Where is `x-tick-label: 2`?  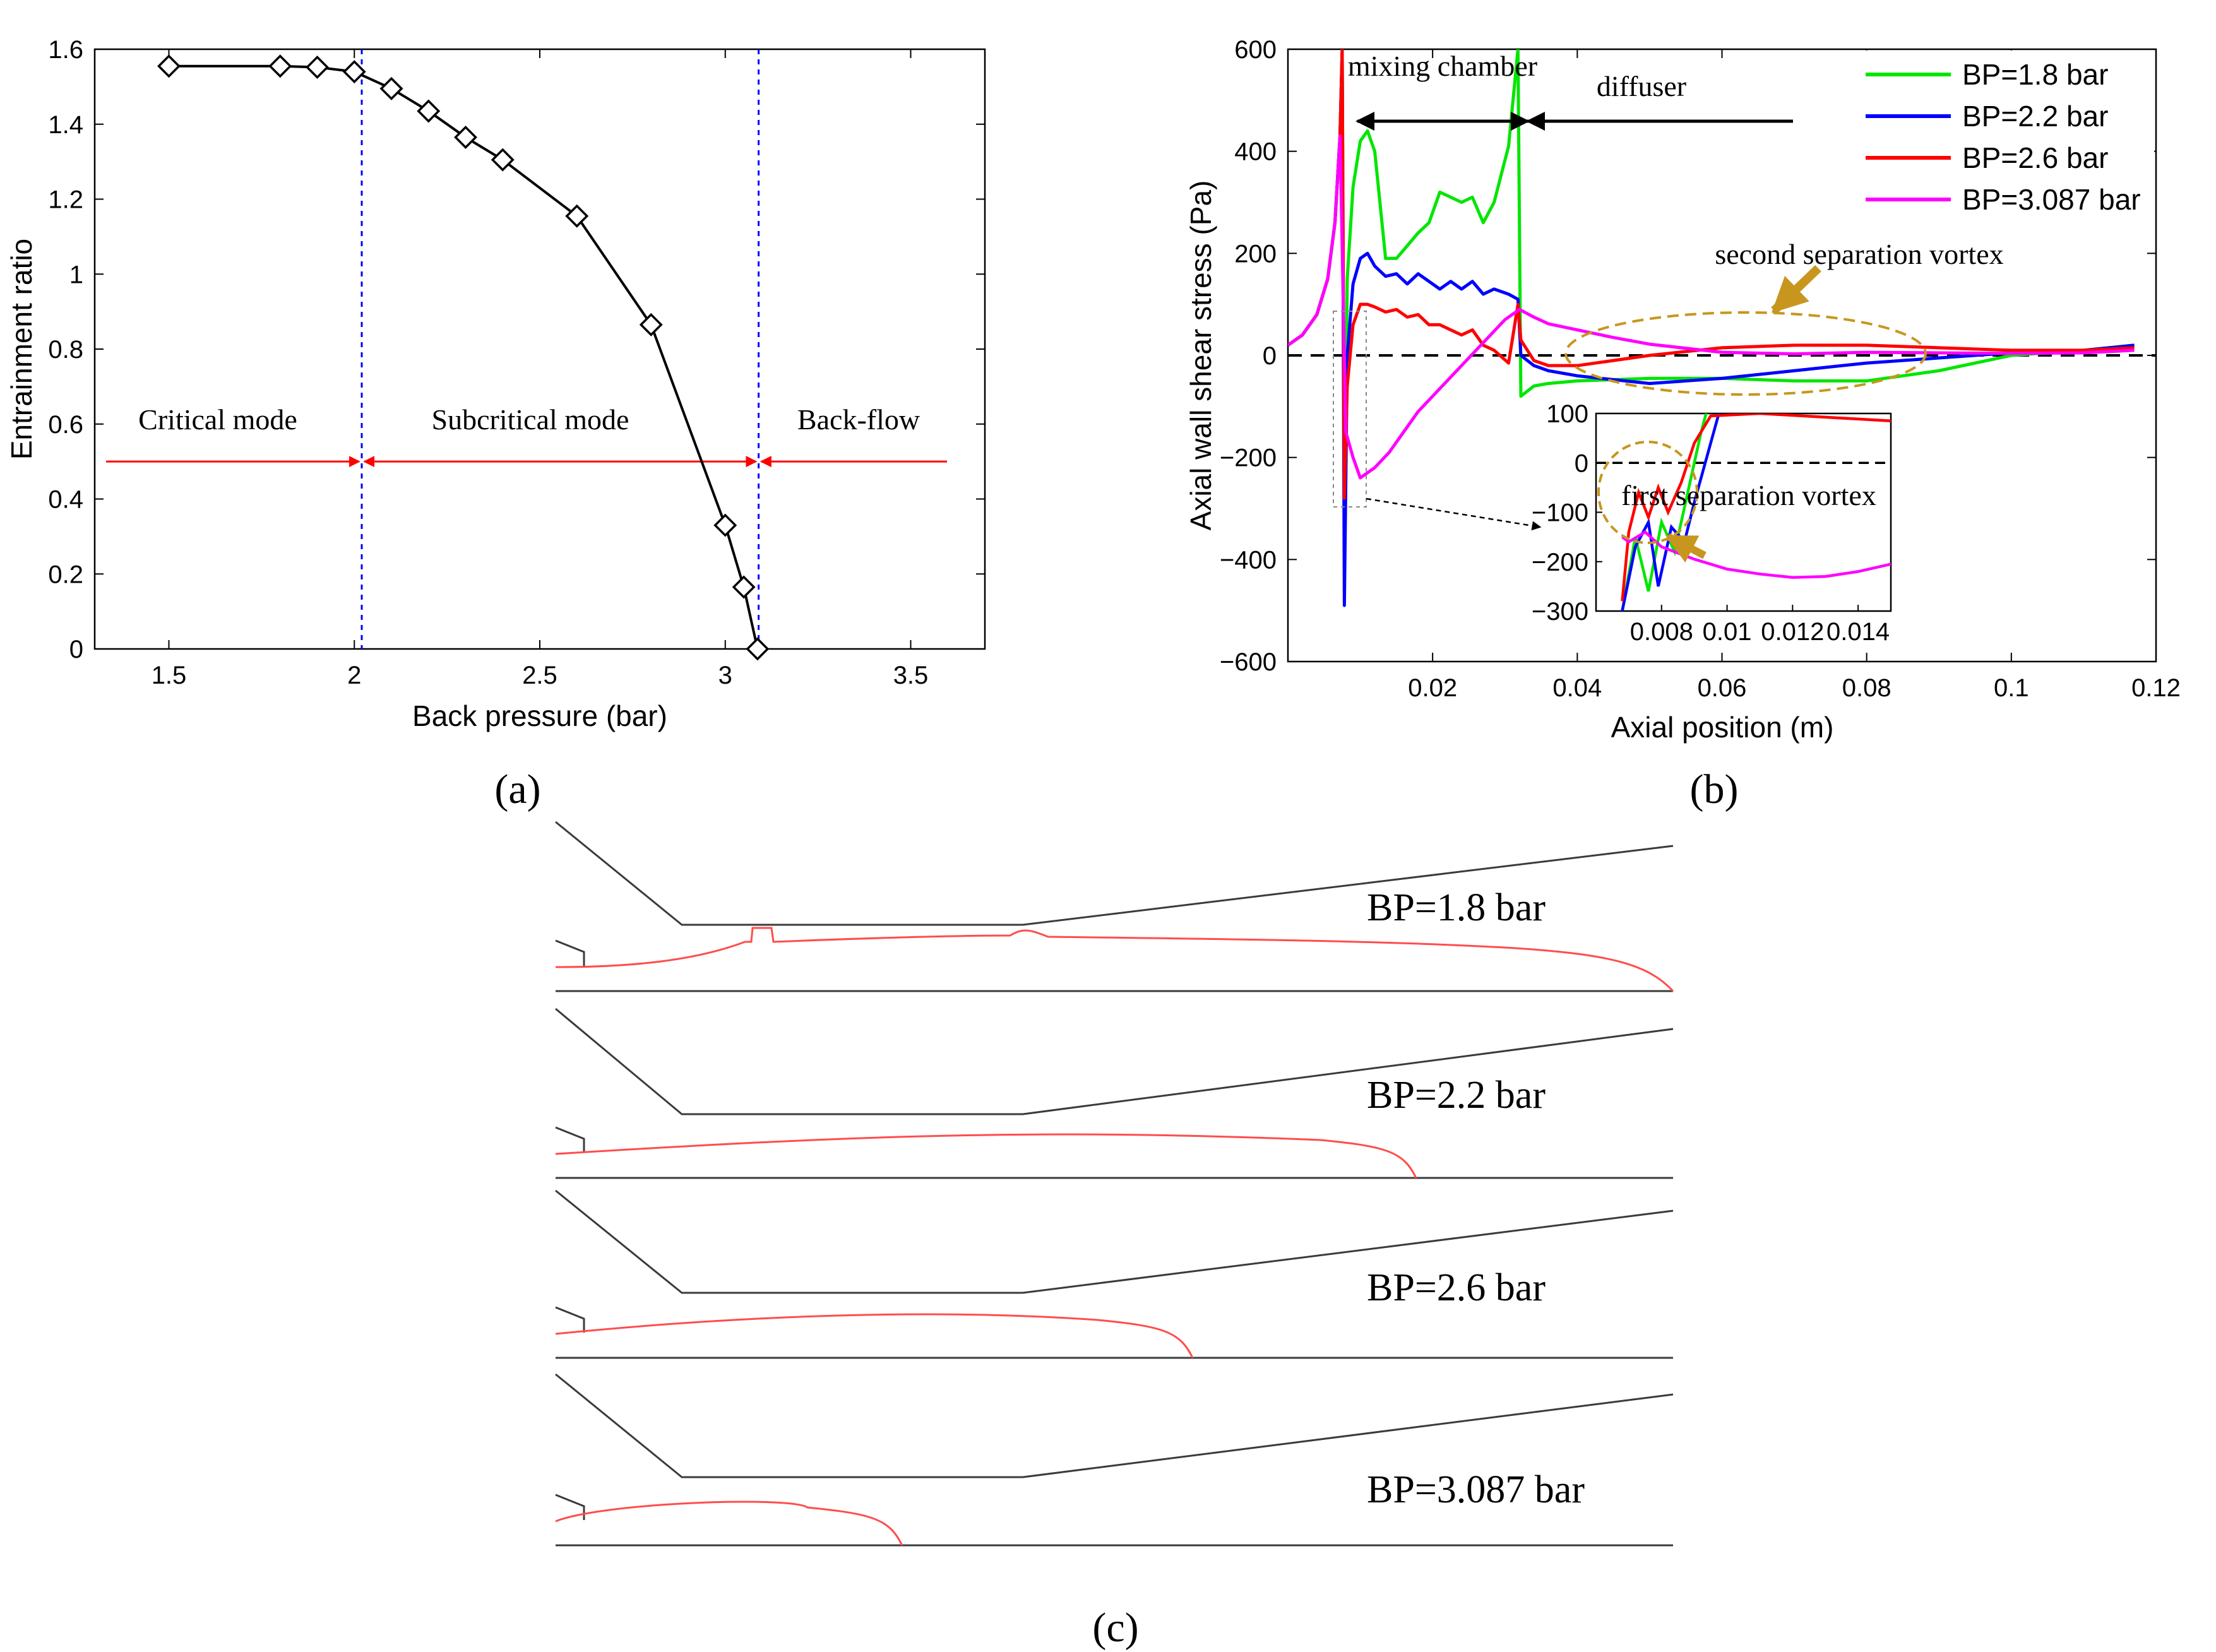 x-tick-label: 2 is located at coordinates (354, 675).